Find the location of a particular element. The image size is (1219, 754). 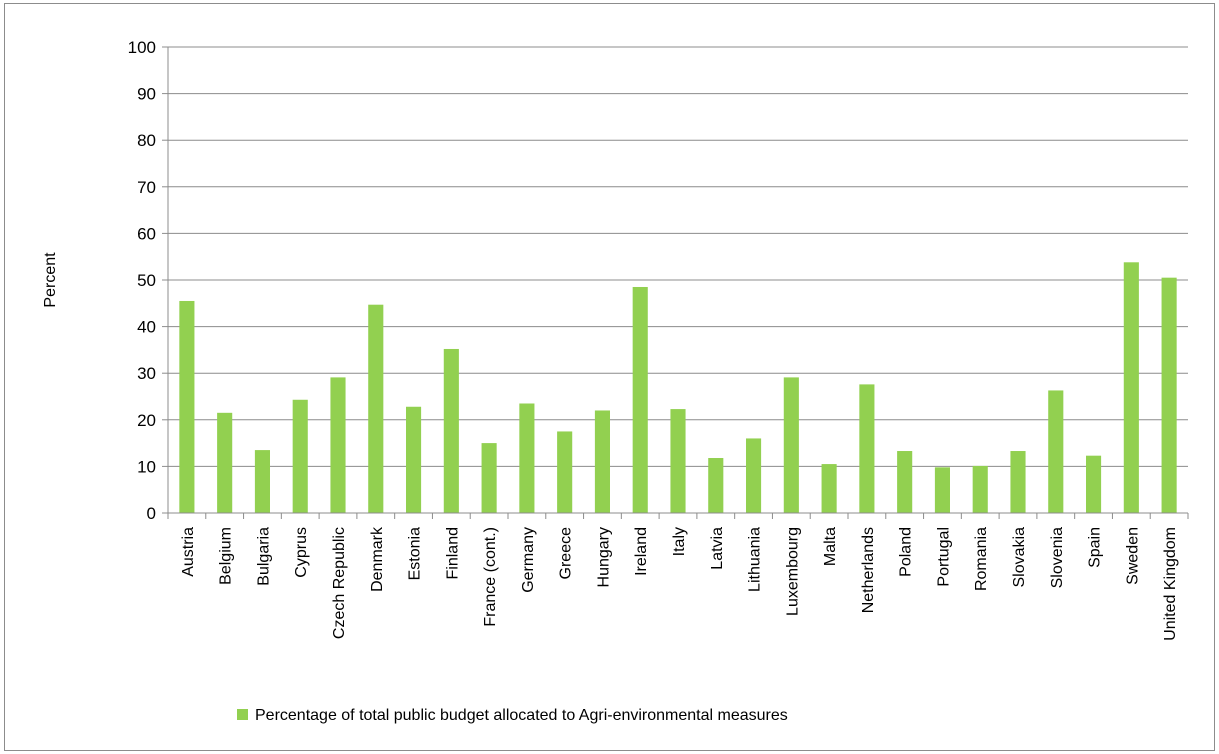

x-tick-label: Malta is located at coordinates (830, 546).